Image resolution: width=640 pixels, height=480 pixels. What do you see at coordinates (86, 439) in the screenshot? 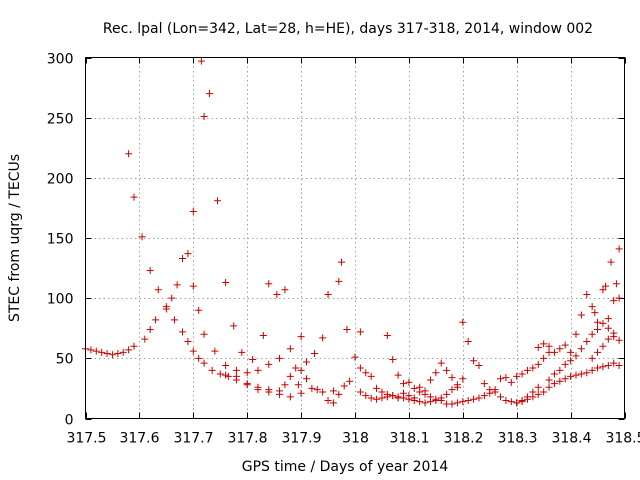
I see `x-tick-label: 317.5` at bounding box center [86, 439].